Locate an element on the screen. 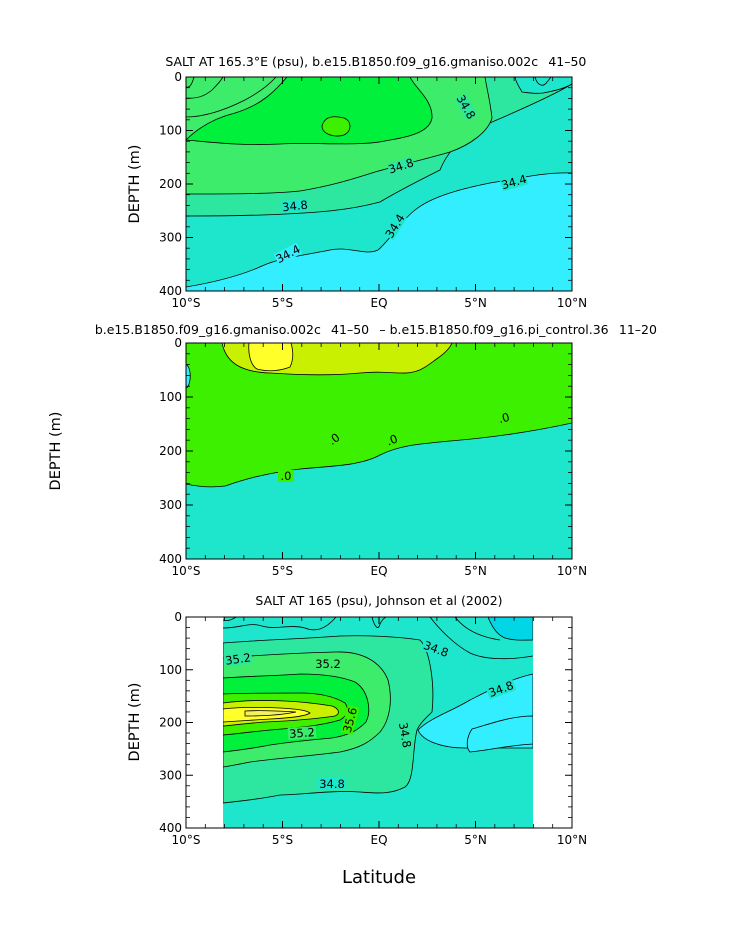 This screenshot has height=945, width=733. panel-3-contours is located at coordinates (378, 722).